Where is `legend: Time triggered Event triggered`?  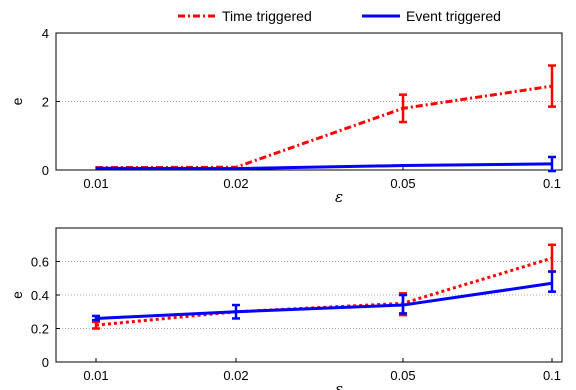
legend: Time triggered Event triggered is located at coordinates (339, 16).